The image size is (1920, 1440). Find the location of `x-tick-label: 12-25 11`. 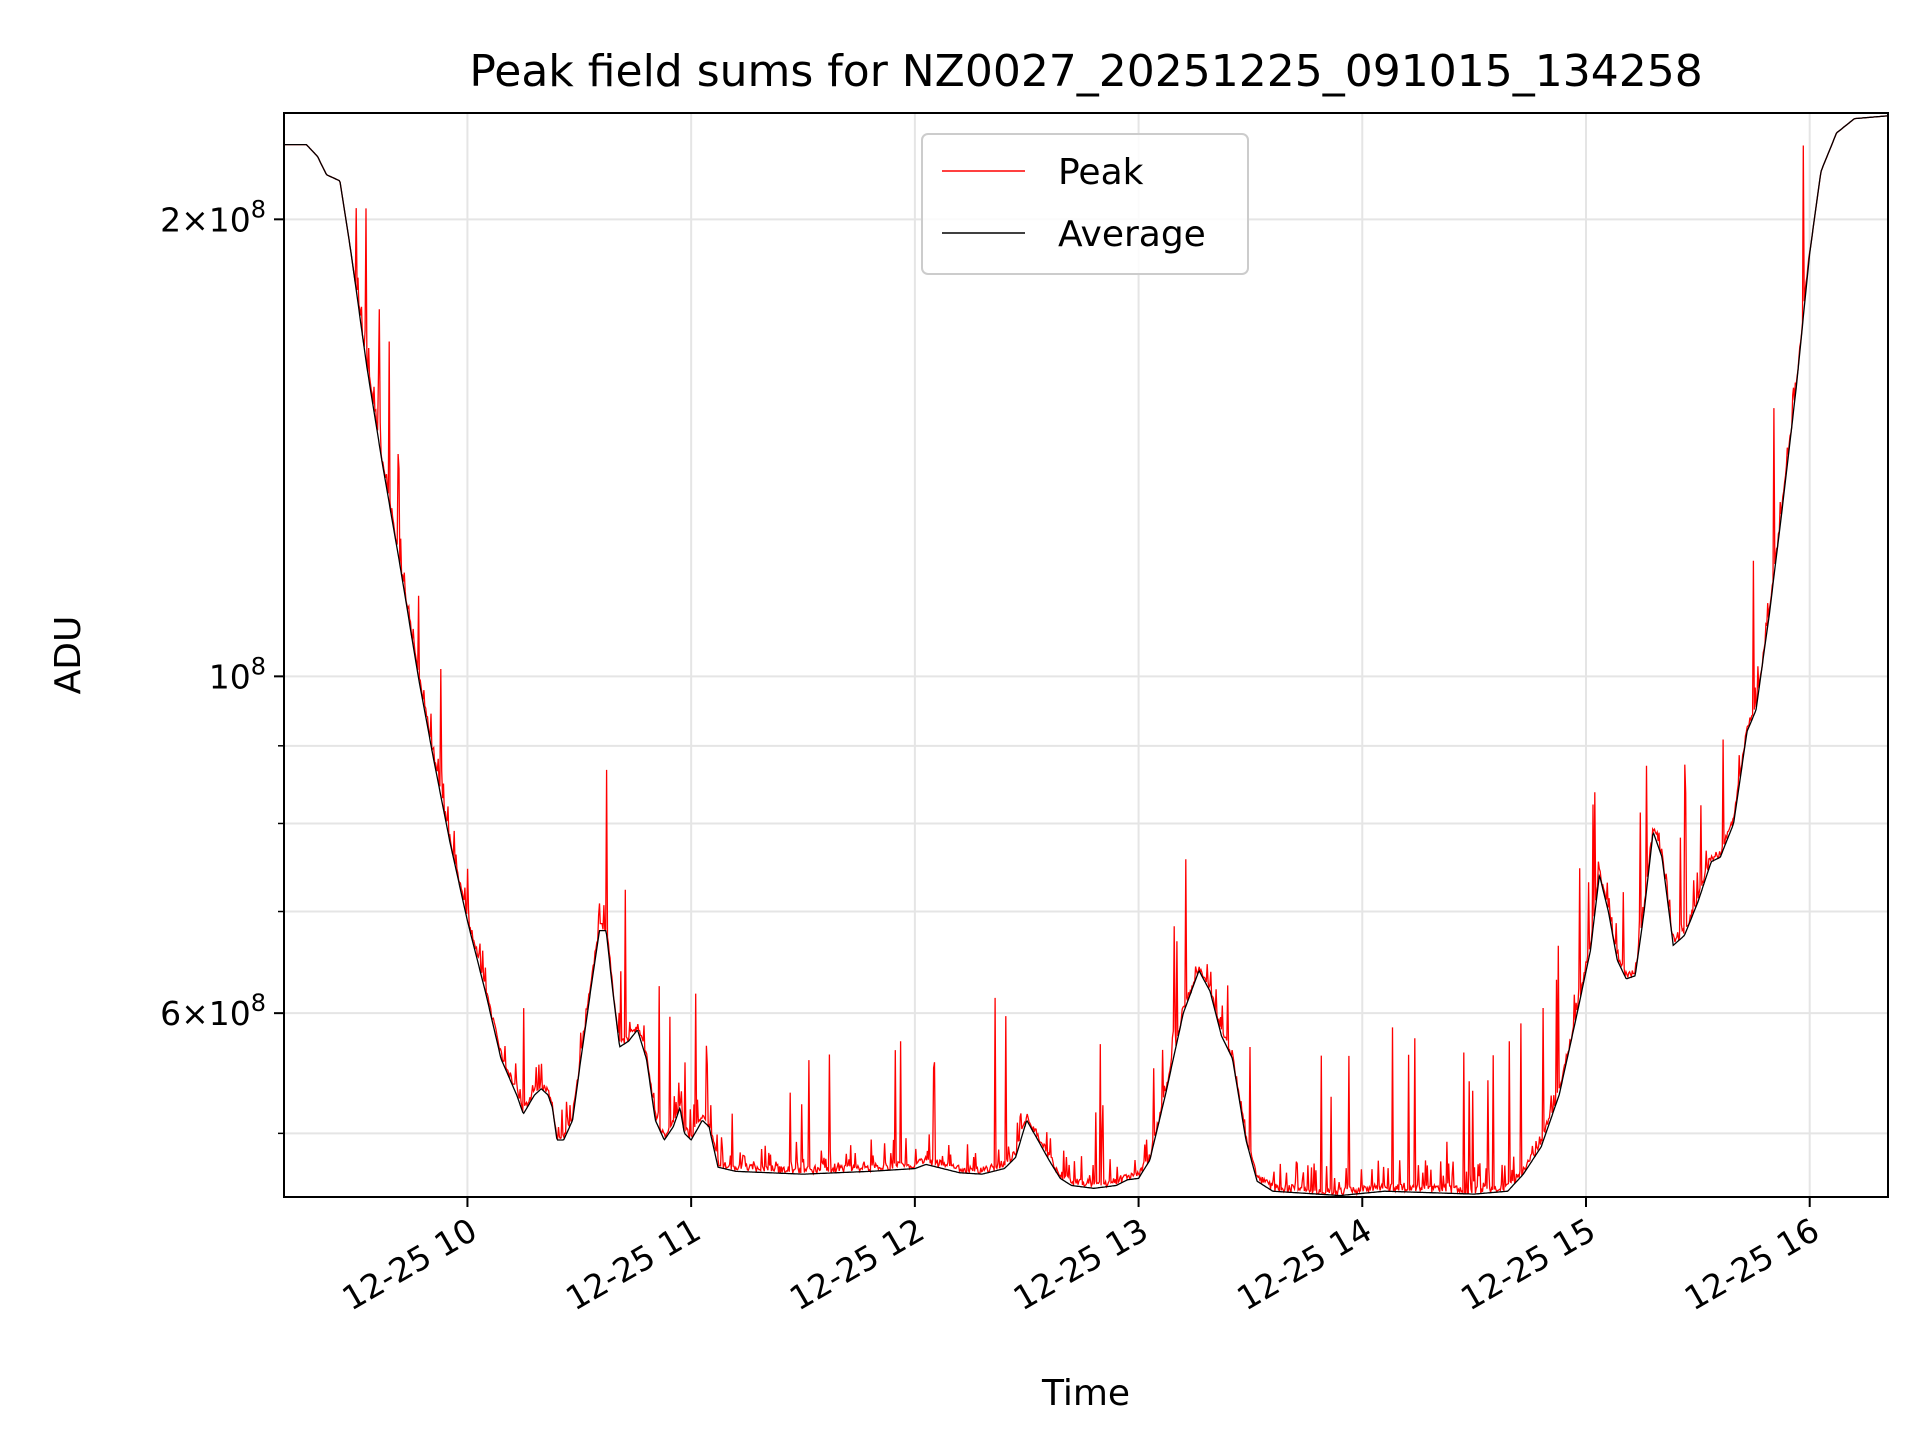

x-tick-label: 12-25 11 is located at coordinates (633, 1264).